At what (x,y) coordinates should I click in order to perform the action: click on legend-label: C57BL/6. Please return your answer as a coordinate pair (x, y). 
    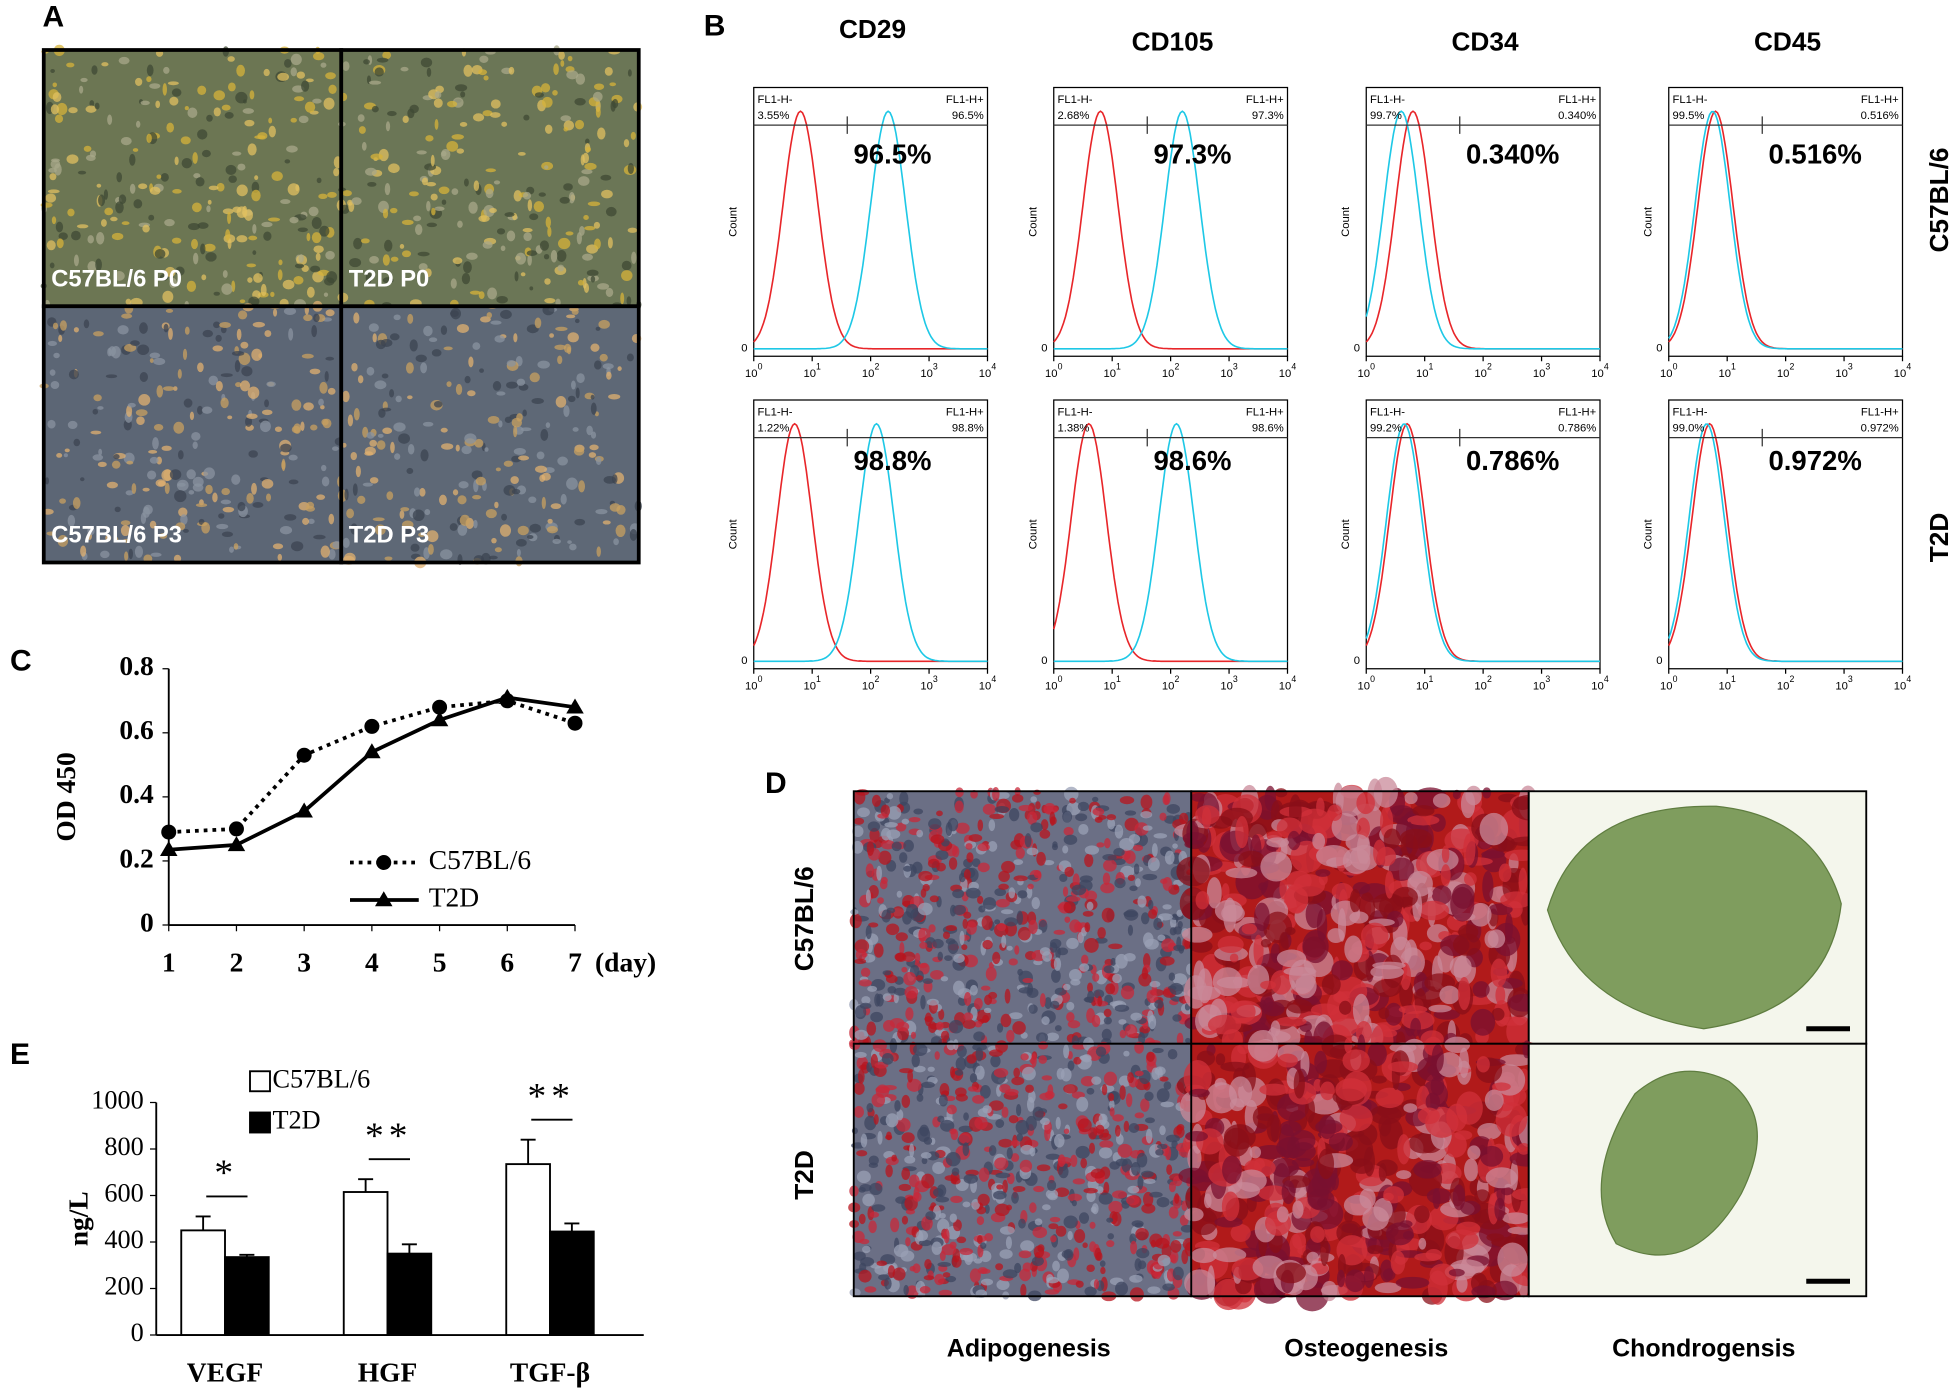
    Looking at the image, I should click on (322, 1078).